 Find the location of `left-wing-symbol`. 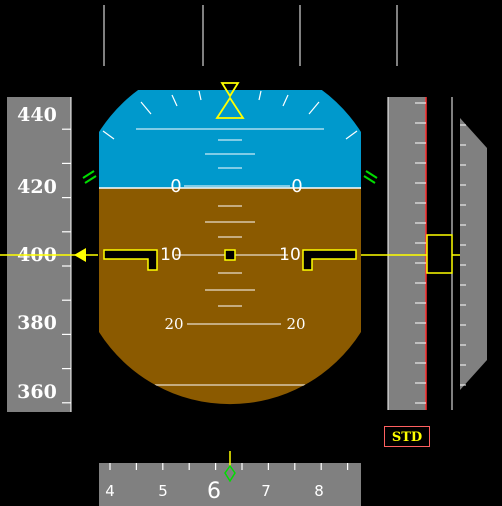

left-wing-symbol is located at coordinates (130, 260).